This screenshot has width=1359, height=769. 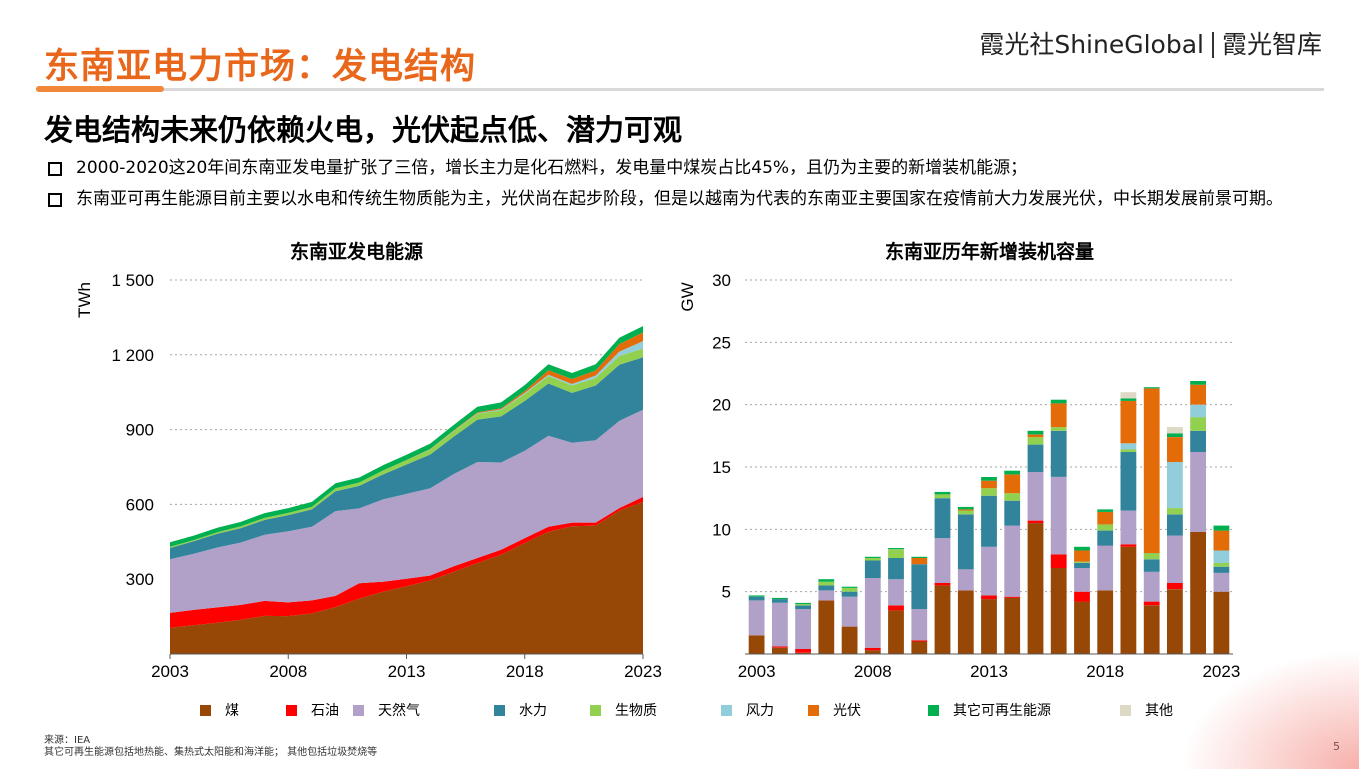 What do you see at coordinates (1151, 520) in the screenshot?
I see `bar-stack-2020` at bounding box center [1151, 520].